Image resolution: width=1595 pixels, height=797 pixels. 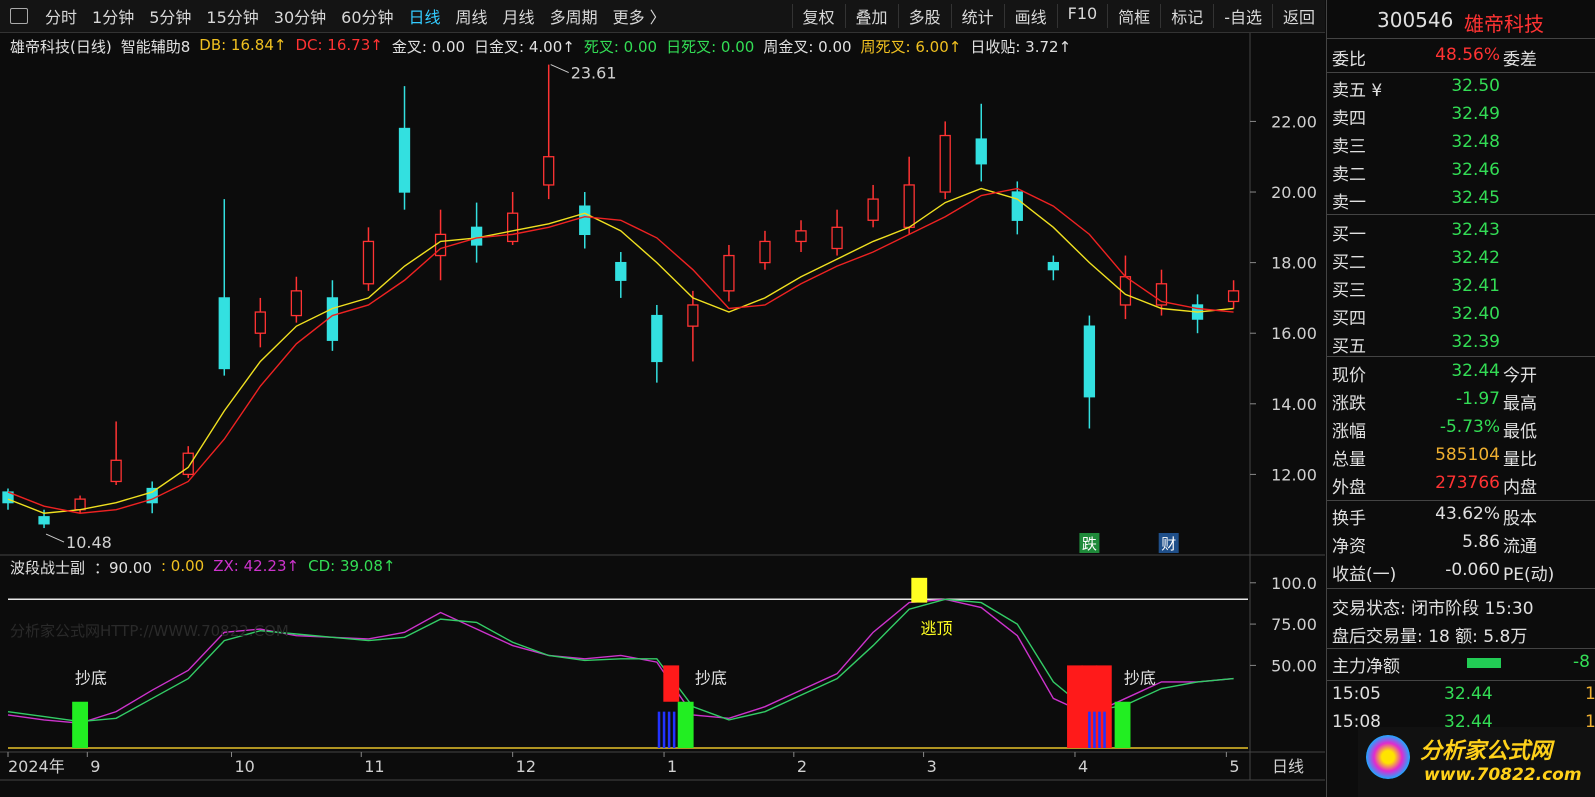 I want to click on period-tab: 日线, so click(x=424, y=17).